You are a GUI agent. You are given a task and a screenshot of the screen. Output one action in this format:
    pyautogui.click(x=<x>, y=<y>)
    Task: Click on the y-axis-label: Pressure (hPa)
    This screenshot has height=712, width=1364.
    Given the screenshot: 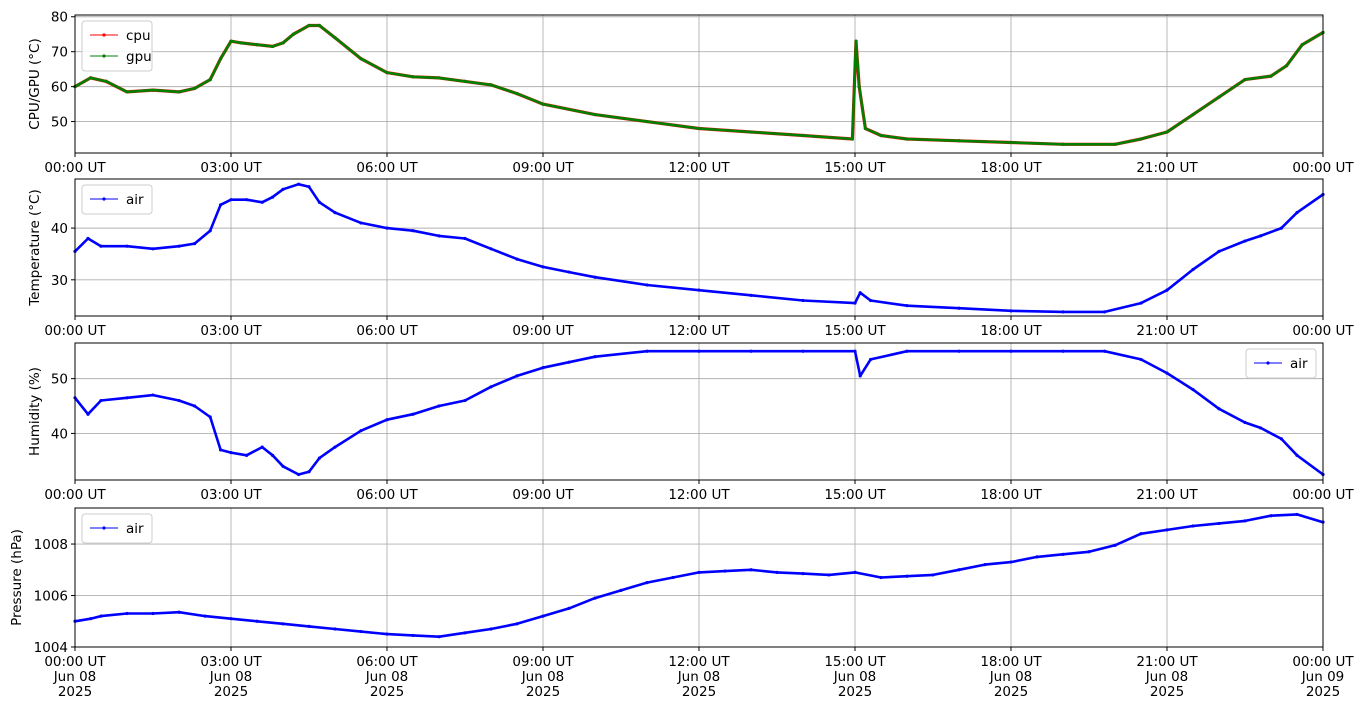 What is the action you would take?
    pyautogui.click(x=17, y=577)
    